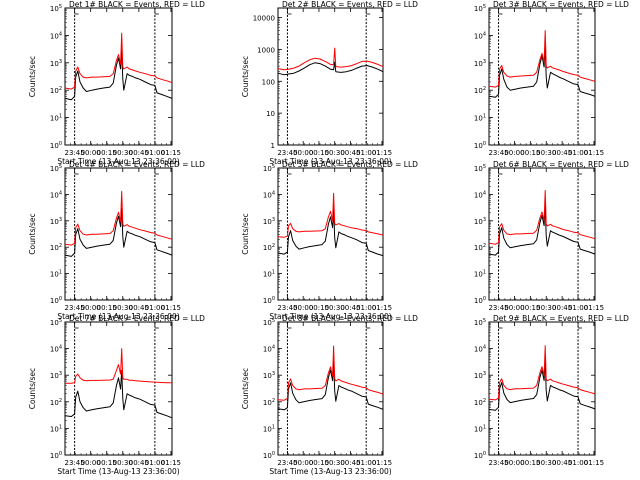 This screenshot has height=480, width=640. What do you see at coordinates (264, 19) in the screenshot?
I see `panel-2-ytick-label: 10000` at bounding box center [264, 19].